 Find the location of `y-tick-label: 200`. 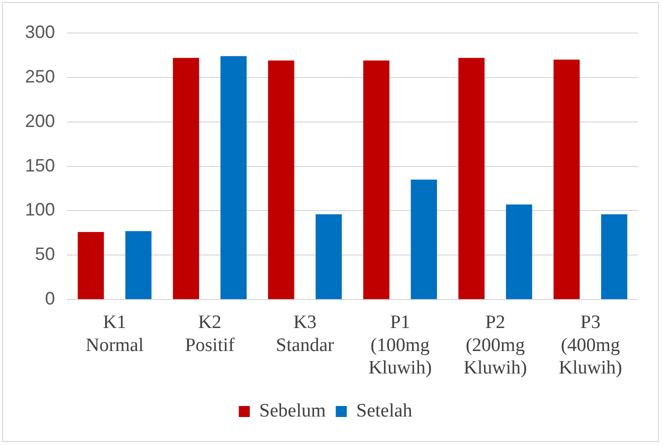

y-tick-label: 200 is located at coordinates (40, 120).